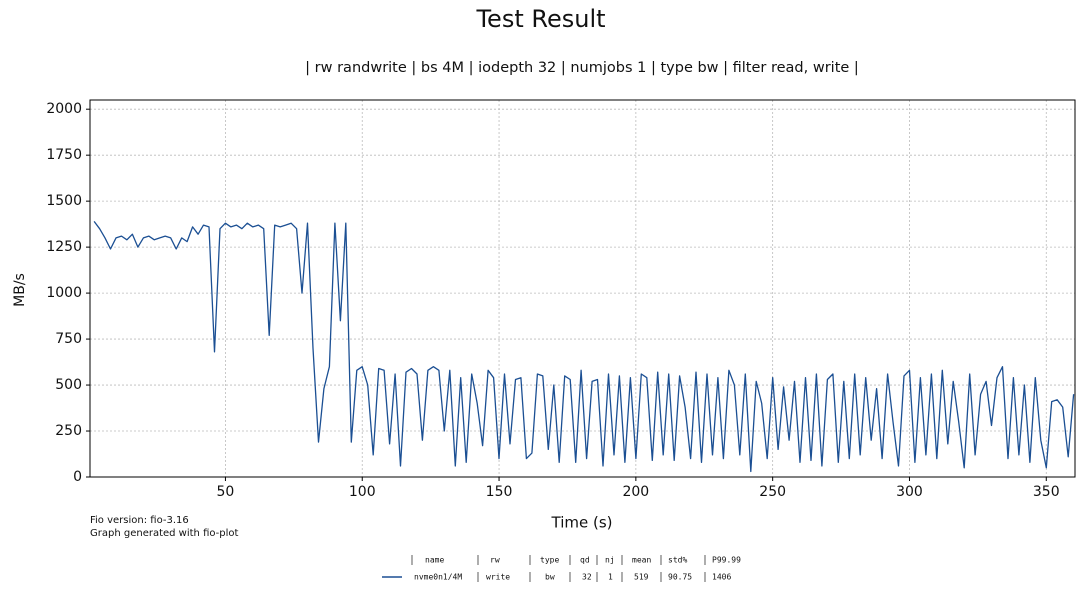  I want to click on x-tick-label: 350, so click(1046, 492).